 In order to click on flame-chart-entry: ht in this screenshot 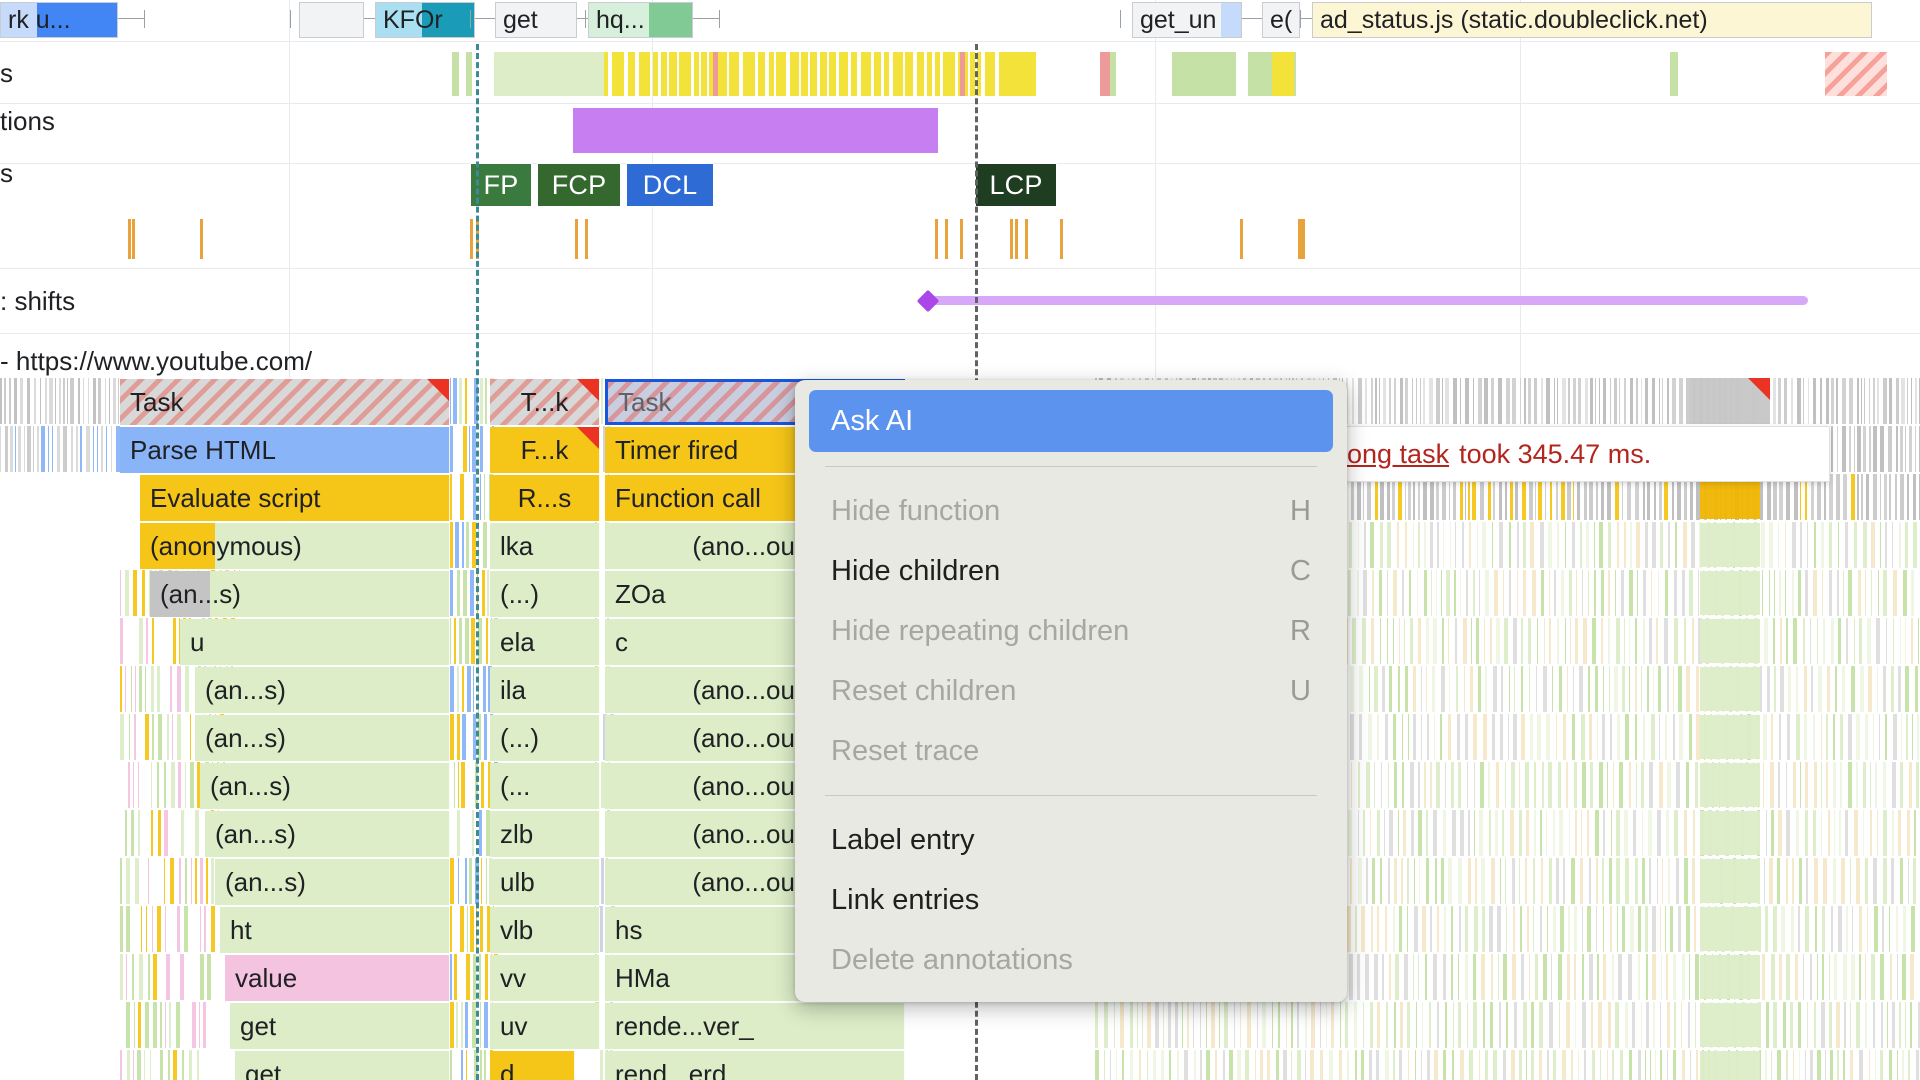, I will do `click(335, 930)`.